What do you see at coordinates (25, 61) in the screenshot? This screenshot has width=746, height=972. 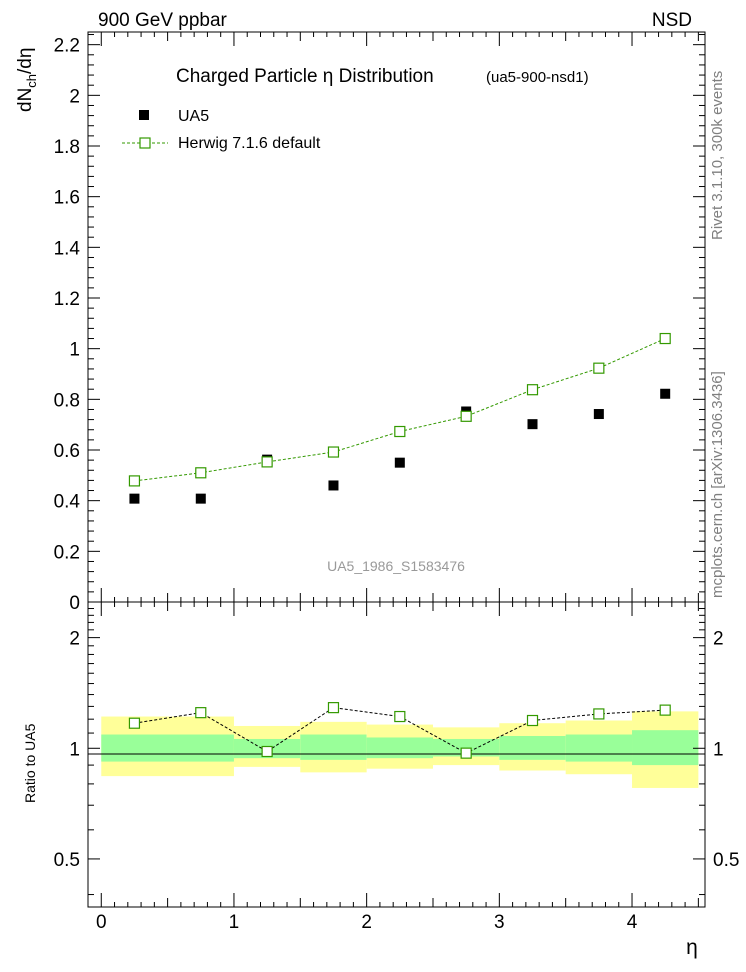 I see `main-y-axis-label-tail: /dη` at bounding box center [25, 61].